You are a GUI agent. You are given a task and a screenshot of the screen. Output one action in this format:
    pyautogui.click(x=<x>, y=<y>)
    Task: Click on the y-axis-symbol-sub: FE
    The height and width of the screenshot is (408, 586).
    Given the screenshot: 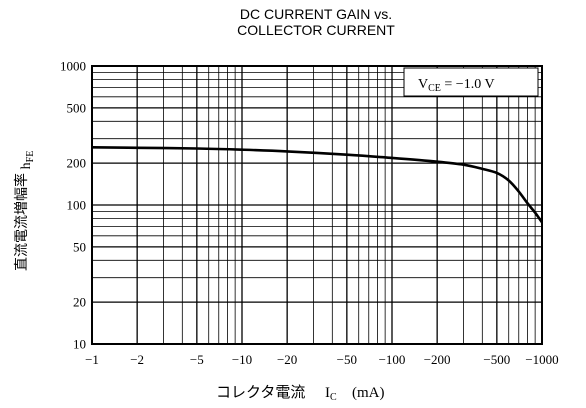 What is the action you would take?
    pyautogui.click(x=30, y=157)
    